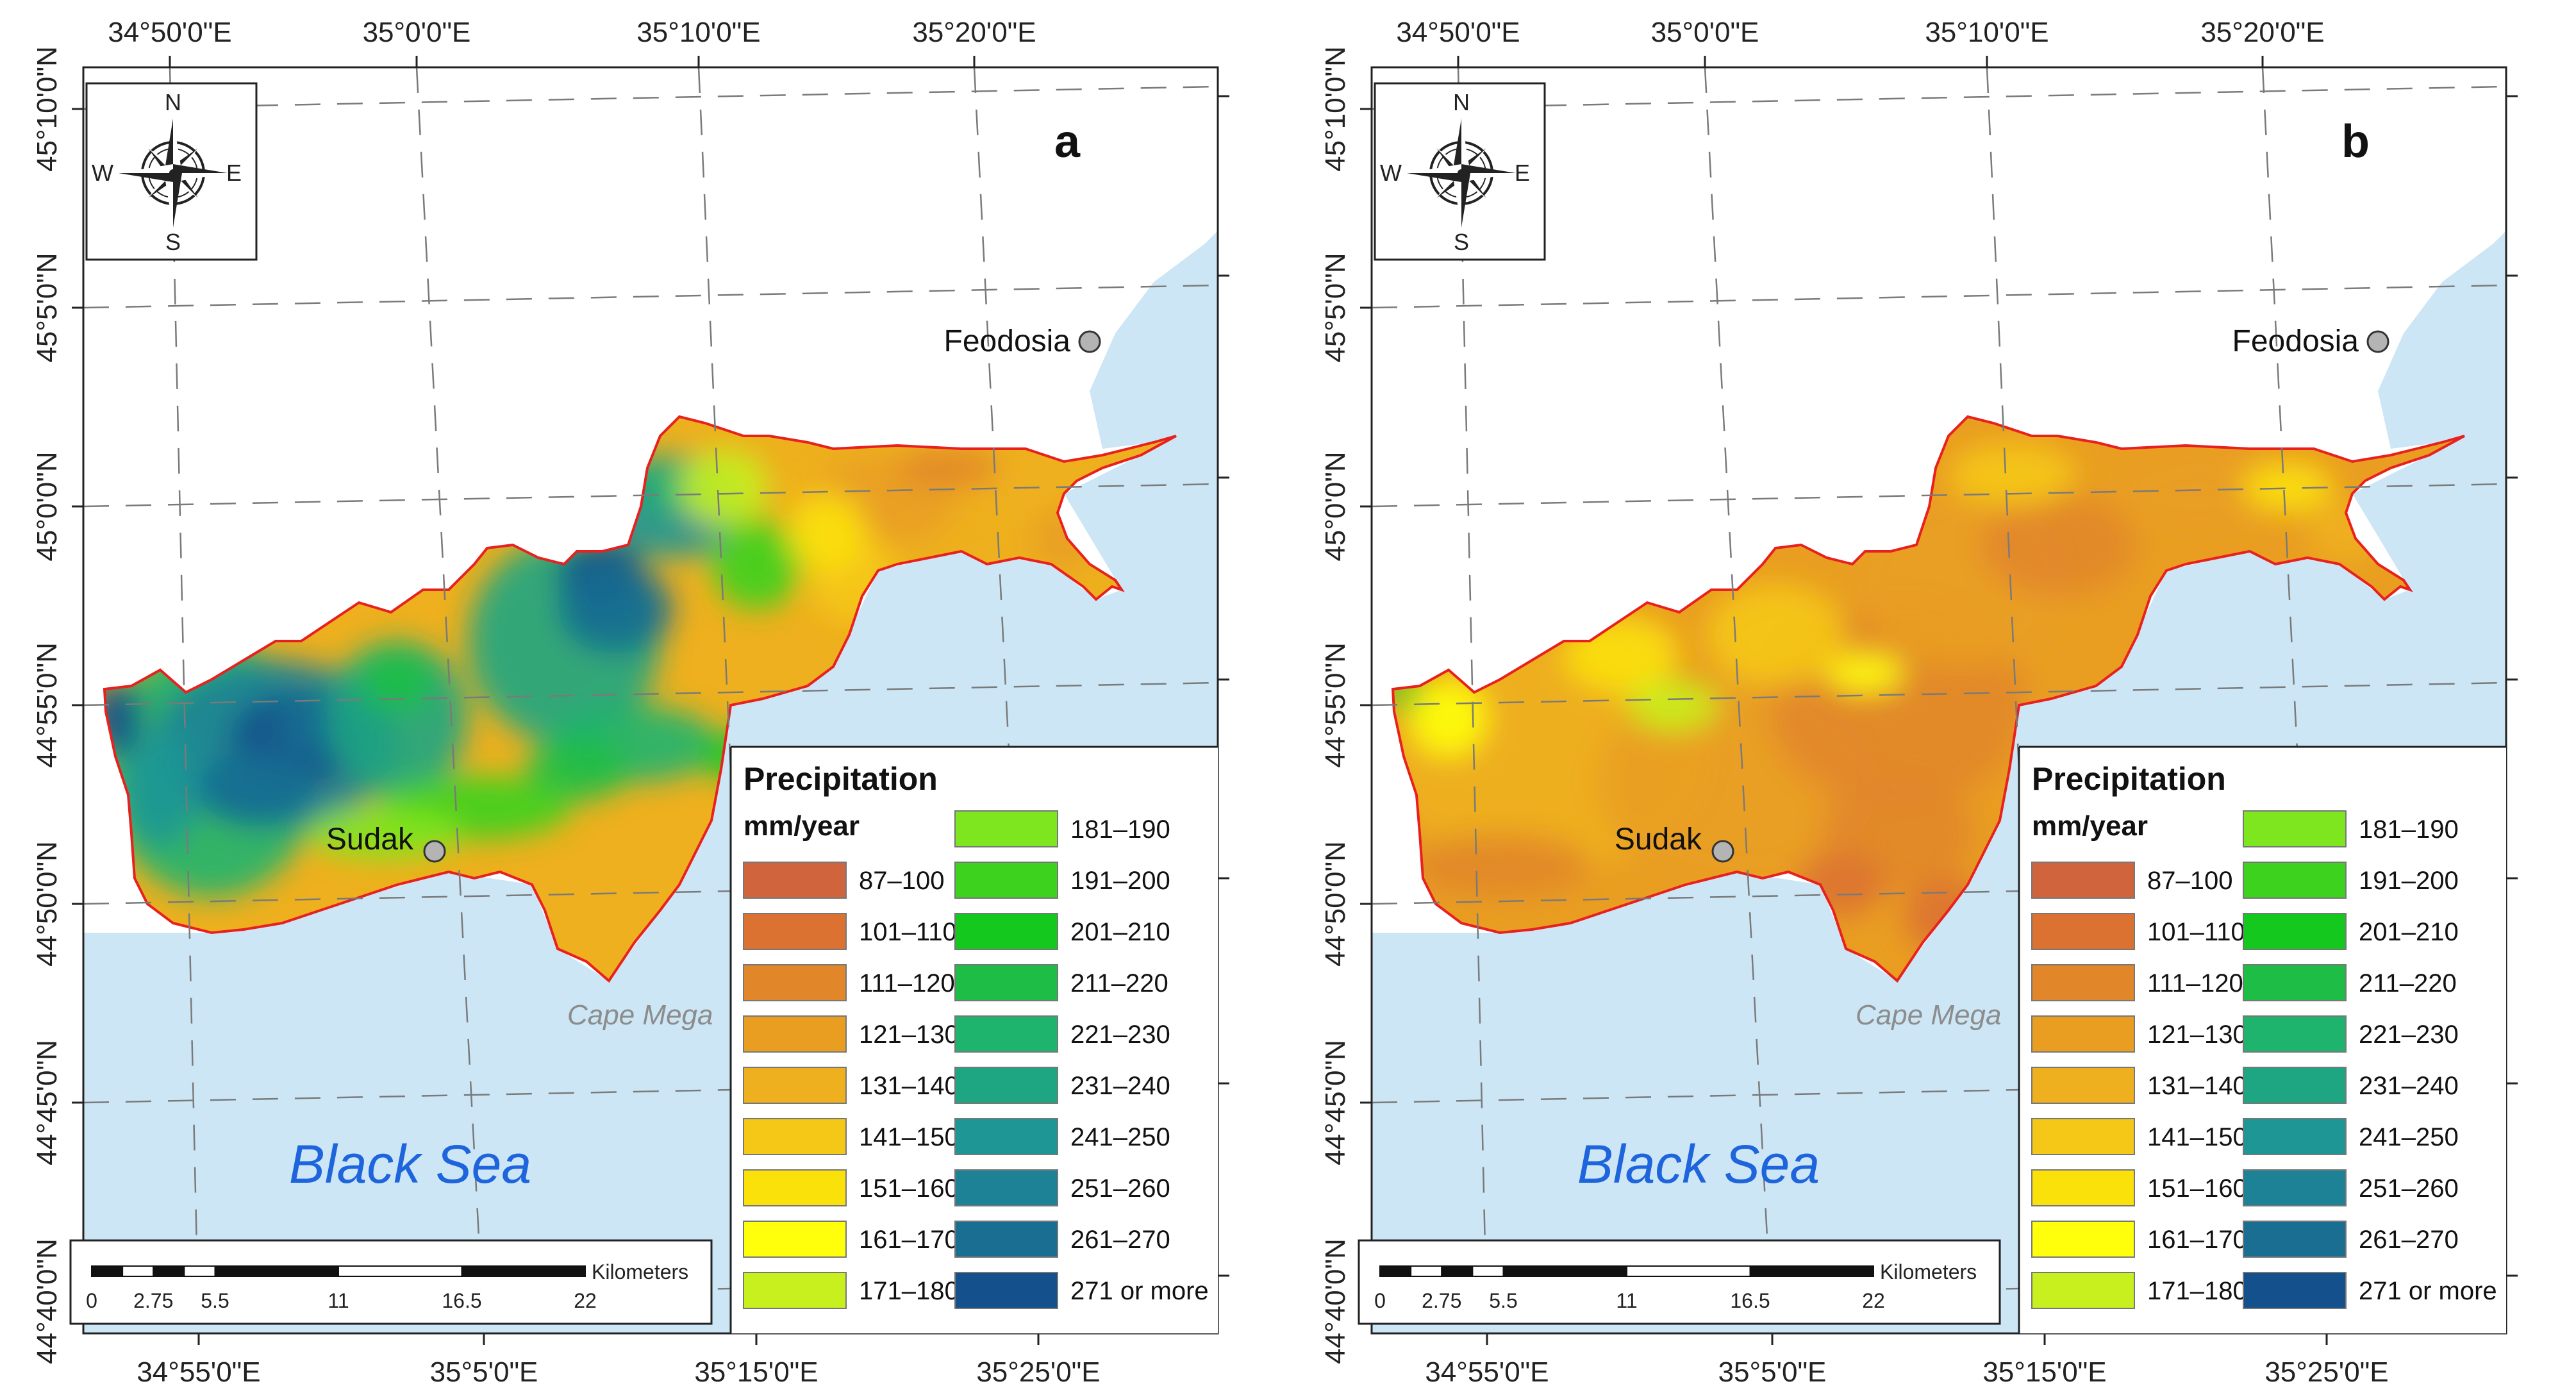 The width and height of the screenshot is (2576, 1393). Describe the element at coordinates (1487, 1372) in the screenshot. I see `bottom-tick-label: 34°55'0"E` at that location.